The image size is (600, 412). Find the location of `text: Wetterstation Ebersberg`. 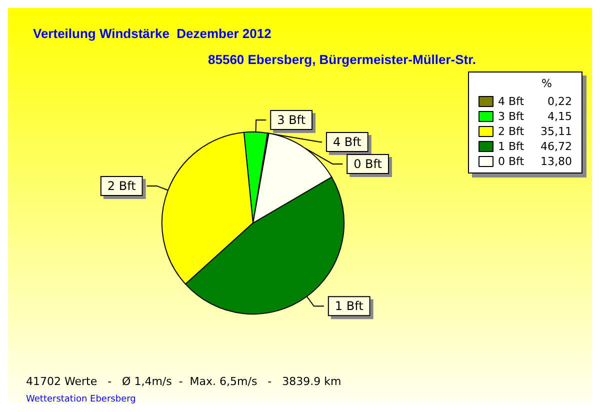

text: Wetterstation Ebersberg is located at coordinates (81, 399).